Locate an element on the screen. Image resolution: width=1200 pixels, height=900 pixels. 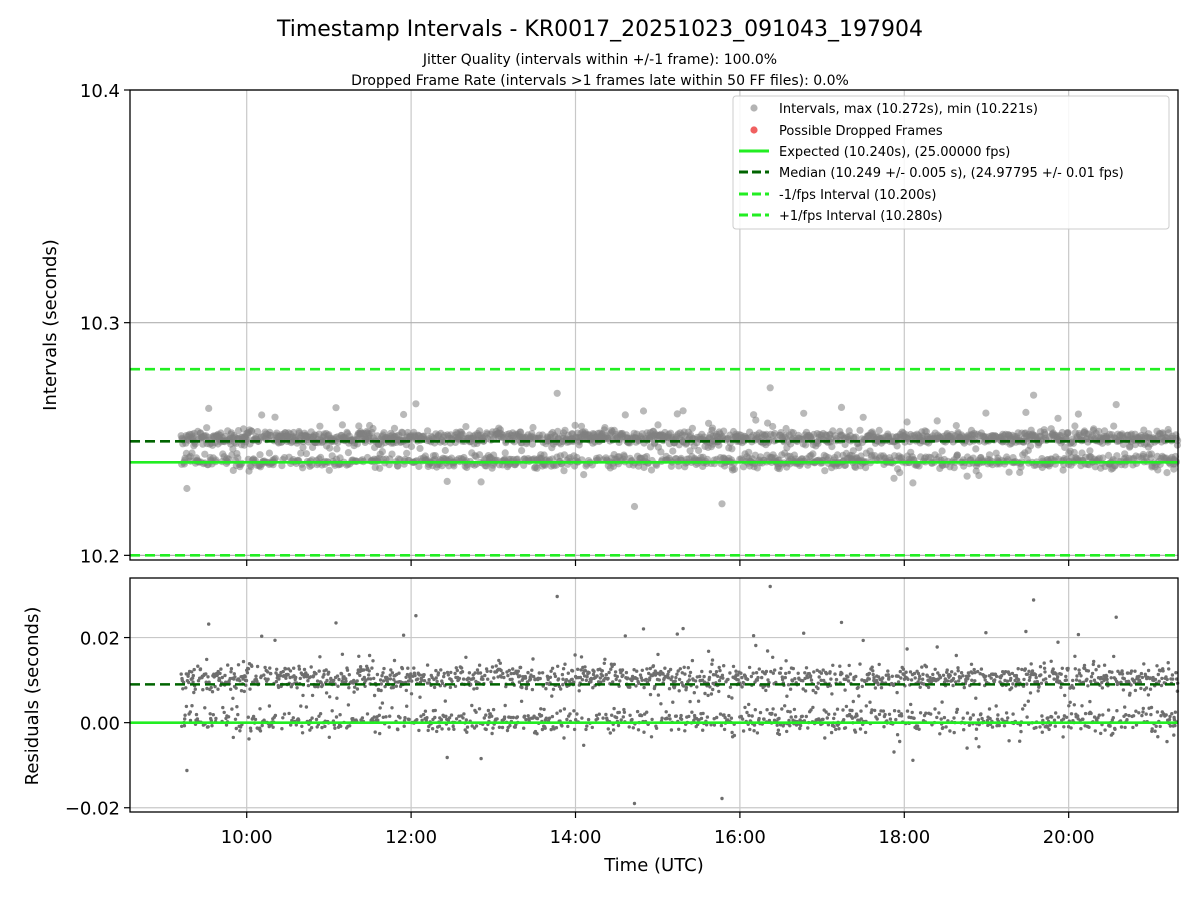
legend-label-dropped: Possible Dropped Frames is located at coordinates (861, 131).